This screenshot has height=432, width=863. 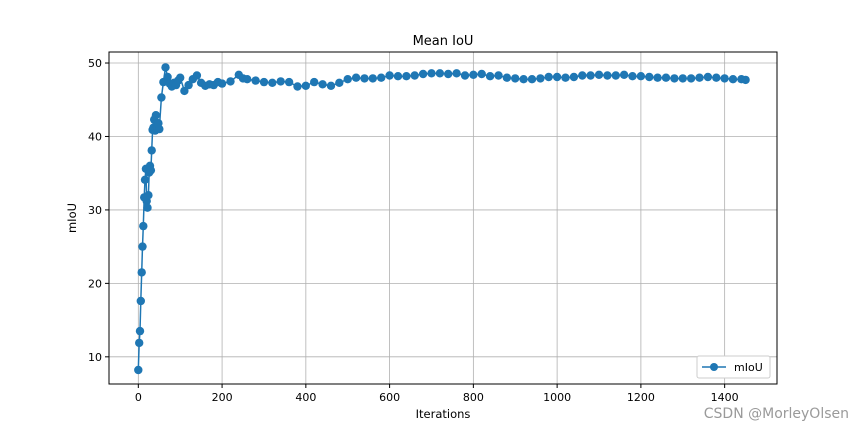 What do you see at coordinates (95, 63) in the screenshot?
I see `y-tick-label: 50` at bounding box center [95, 63].